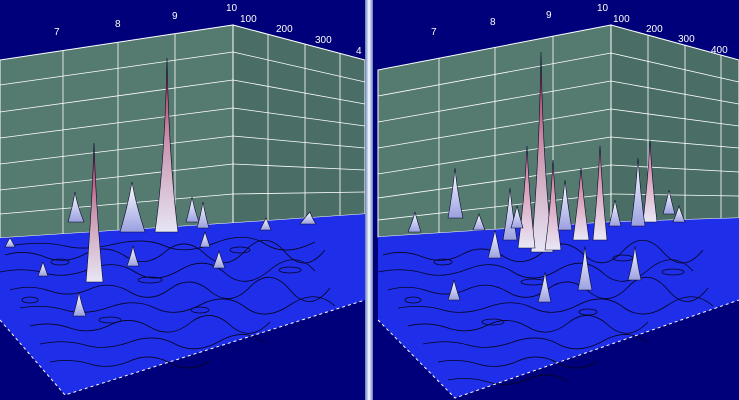 The width and height of the screenshot is (739, 400). I want to click on side-wall-grid, so click(298, 127).